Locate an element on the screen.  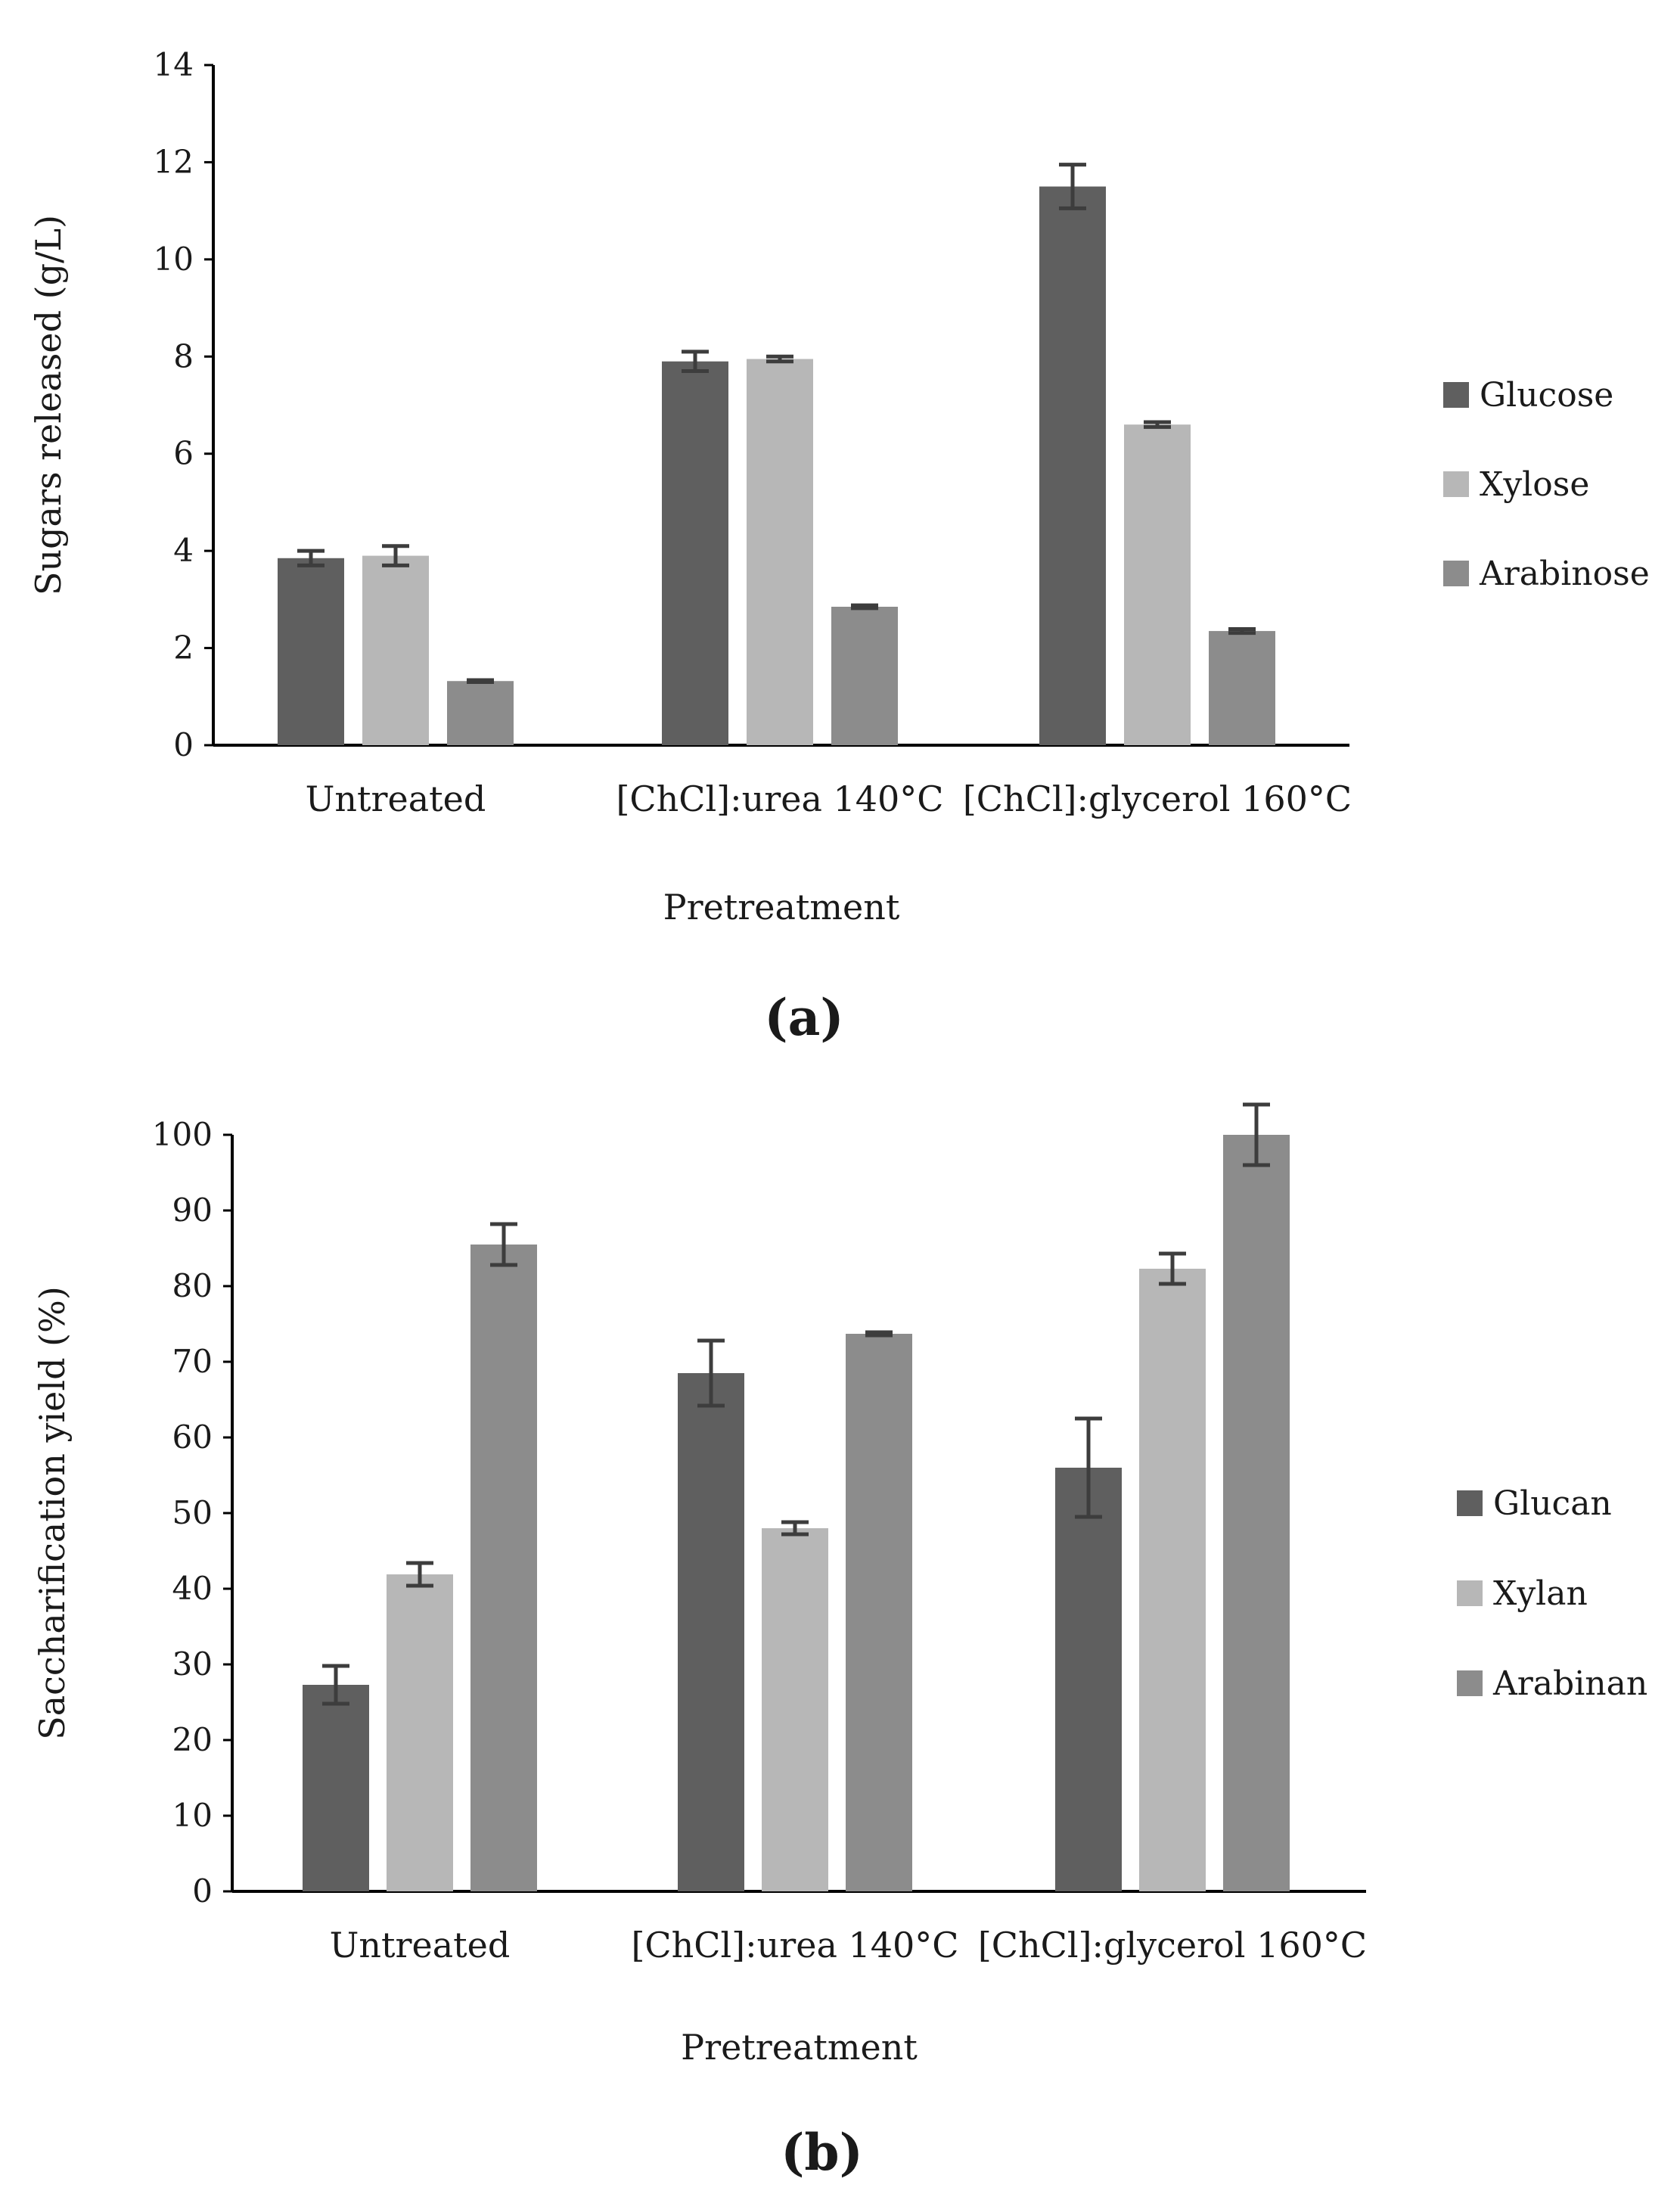
legend-label: Arabinan is located at coordinates (1569, 1683).